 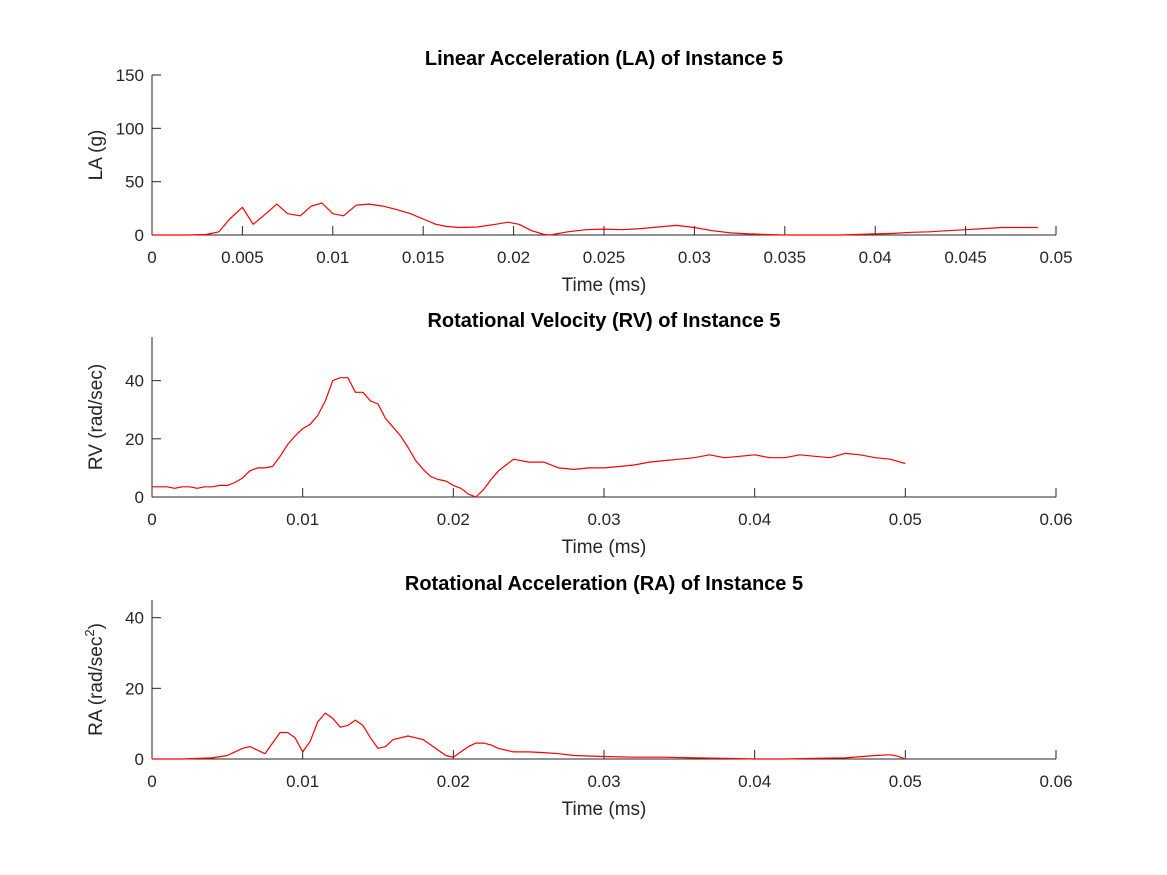 I want to click on y-axis-label: RV (rad/sec), so click(x=96, y=417).